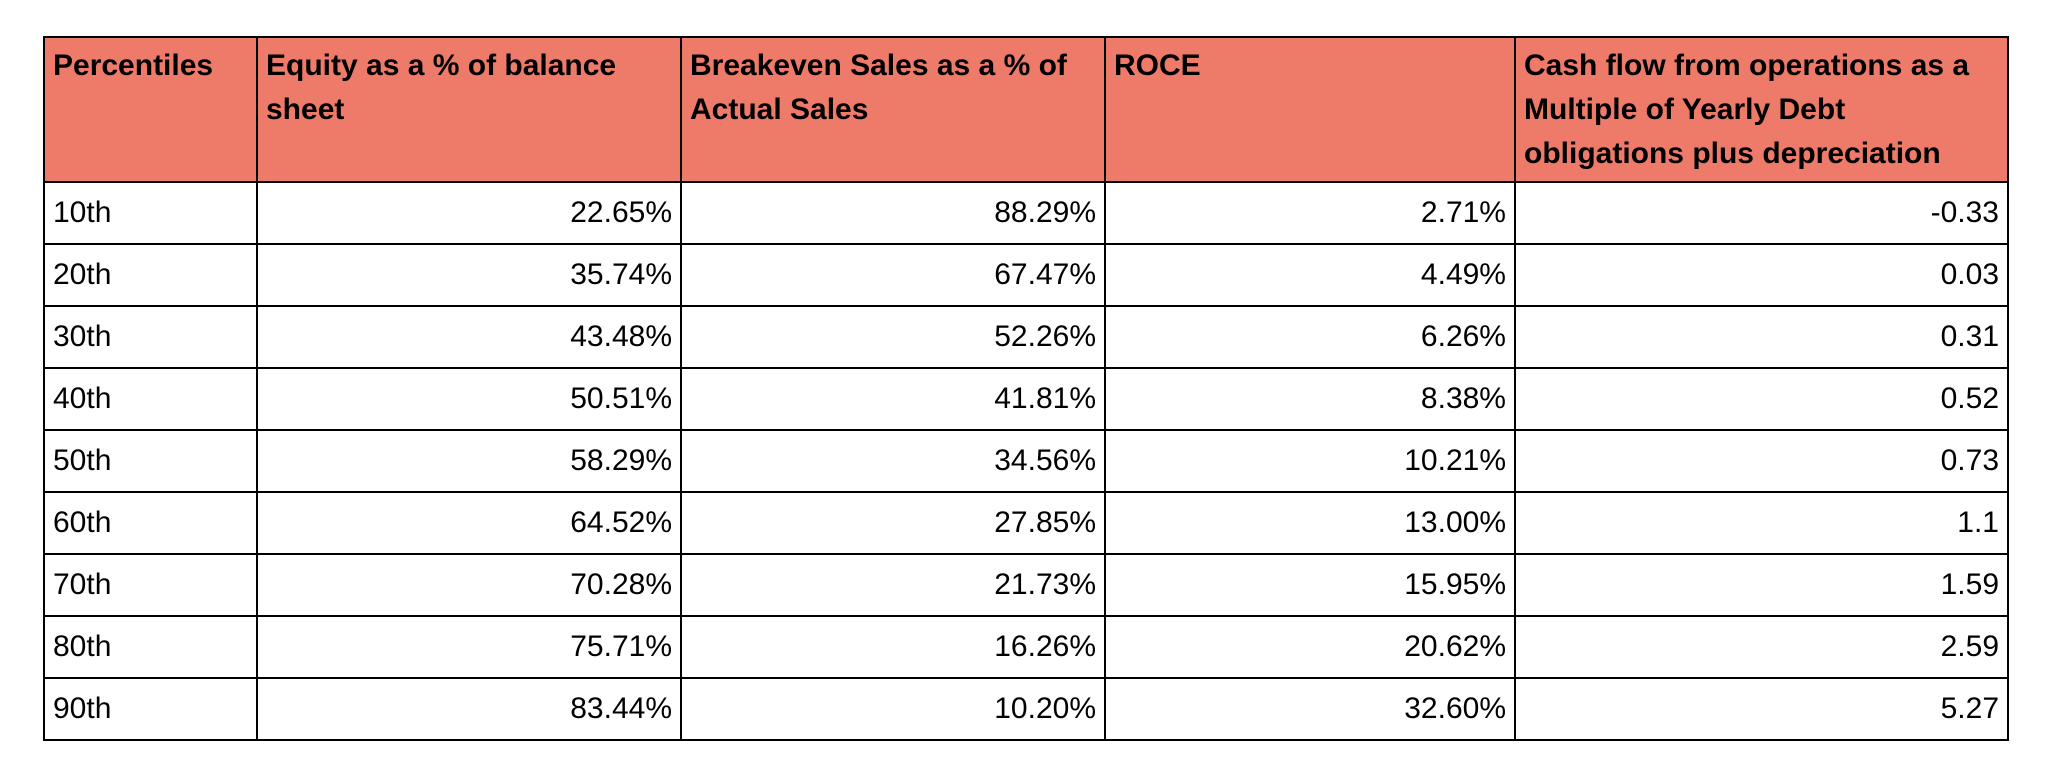 The image size is (2048, 762). I want to click on breakeven-cell: 34.56%, so click(893, 461).